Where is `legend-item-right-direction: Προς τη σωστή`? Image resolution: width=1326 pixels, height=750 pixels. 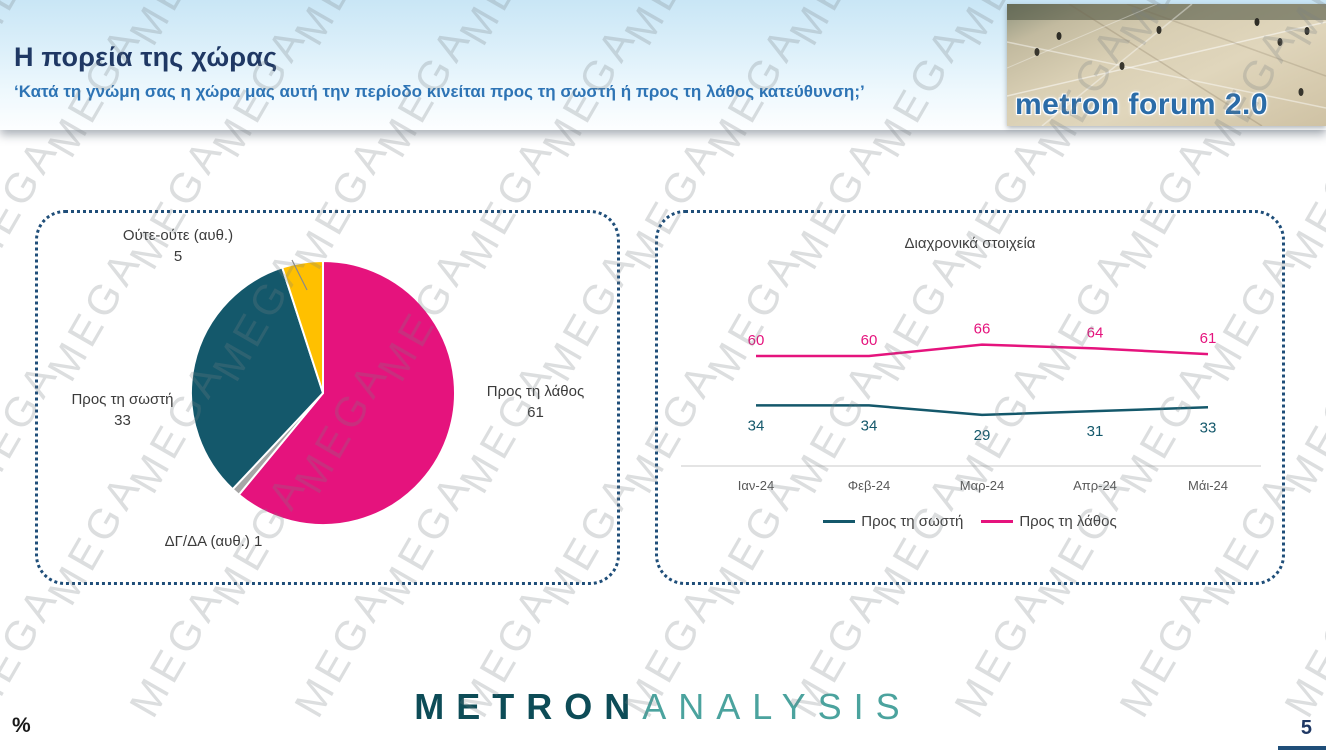 legend-item-right-direction: Προς τη σωστή is located at coordinates (893, 521).